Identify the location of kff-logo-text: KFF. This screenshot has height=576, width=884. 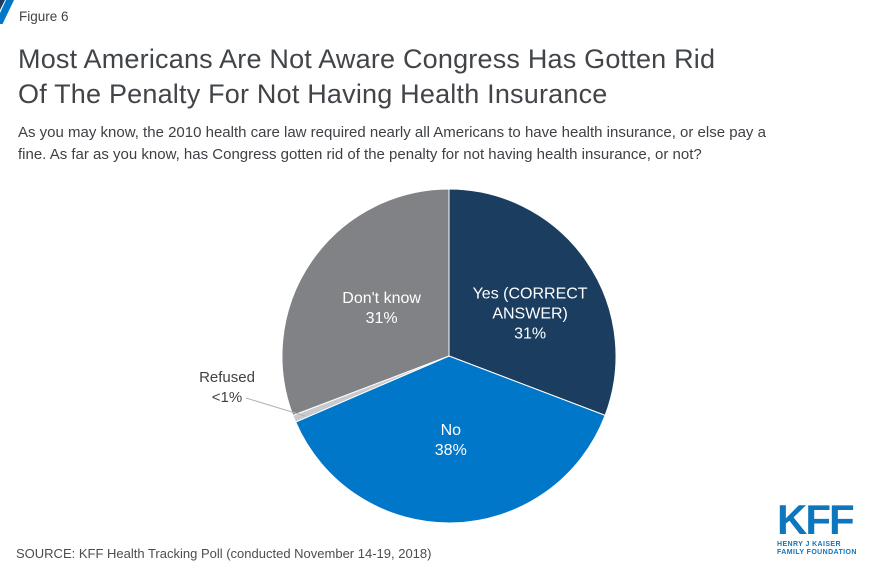
(816, 519).